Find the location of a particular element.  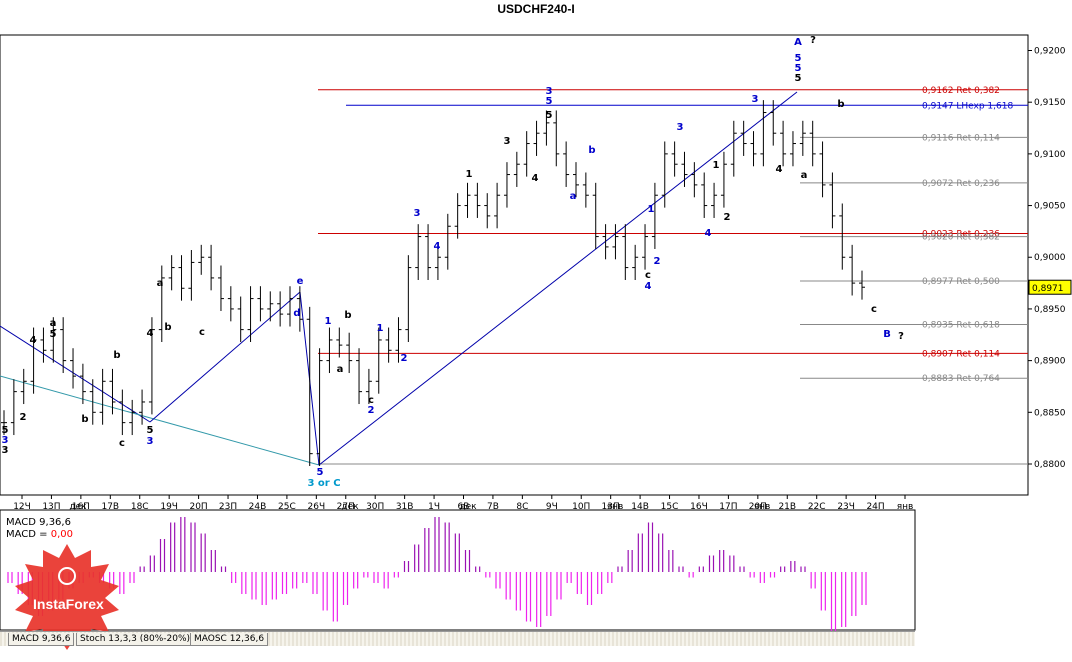

y-tick-label: 0,9050 is located at coordinates (1050, 207).